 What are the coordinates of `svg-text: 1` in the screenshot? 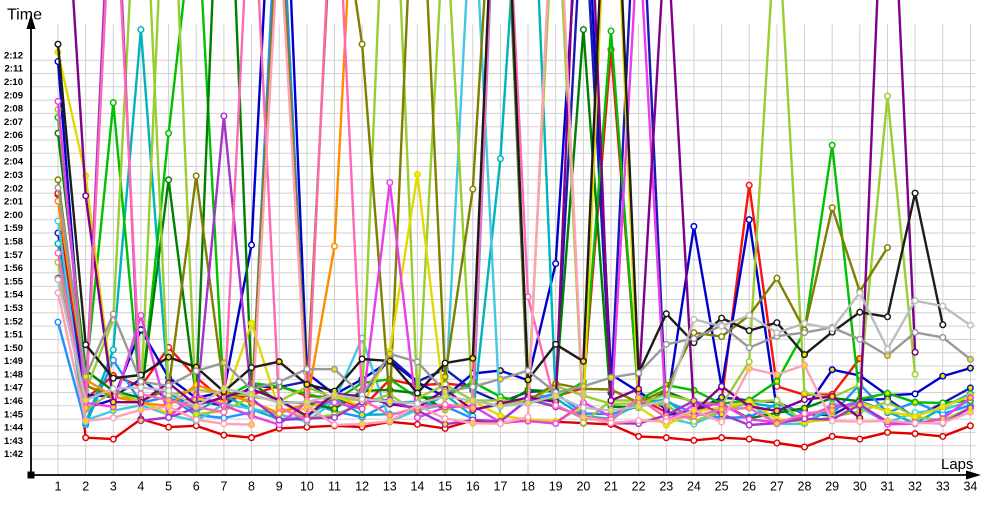 It's located at (58, 487).